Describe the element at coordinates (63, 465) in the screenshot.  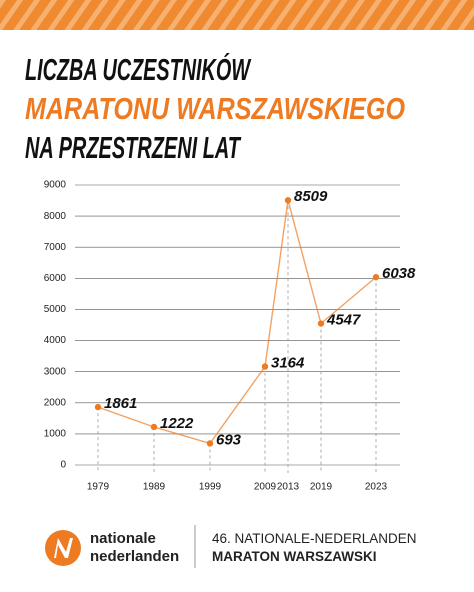
I see `y-tick-label: 0` at that location.